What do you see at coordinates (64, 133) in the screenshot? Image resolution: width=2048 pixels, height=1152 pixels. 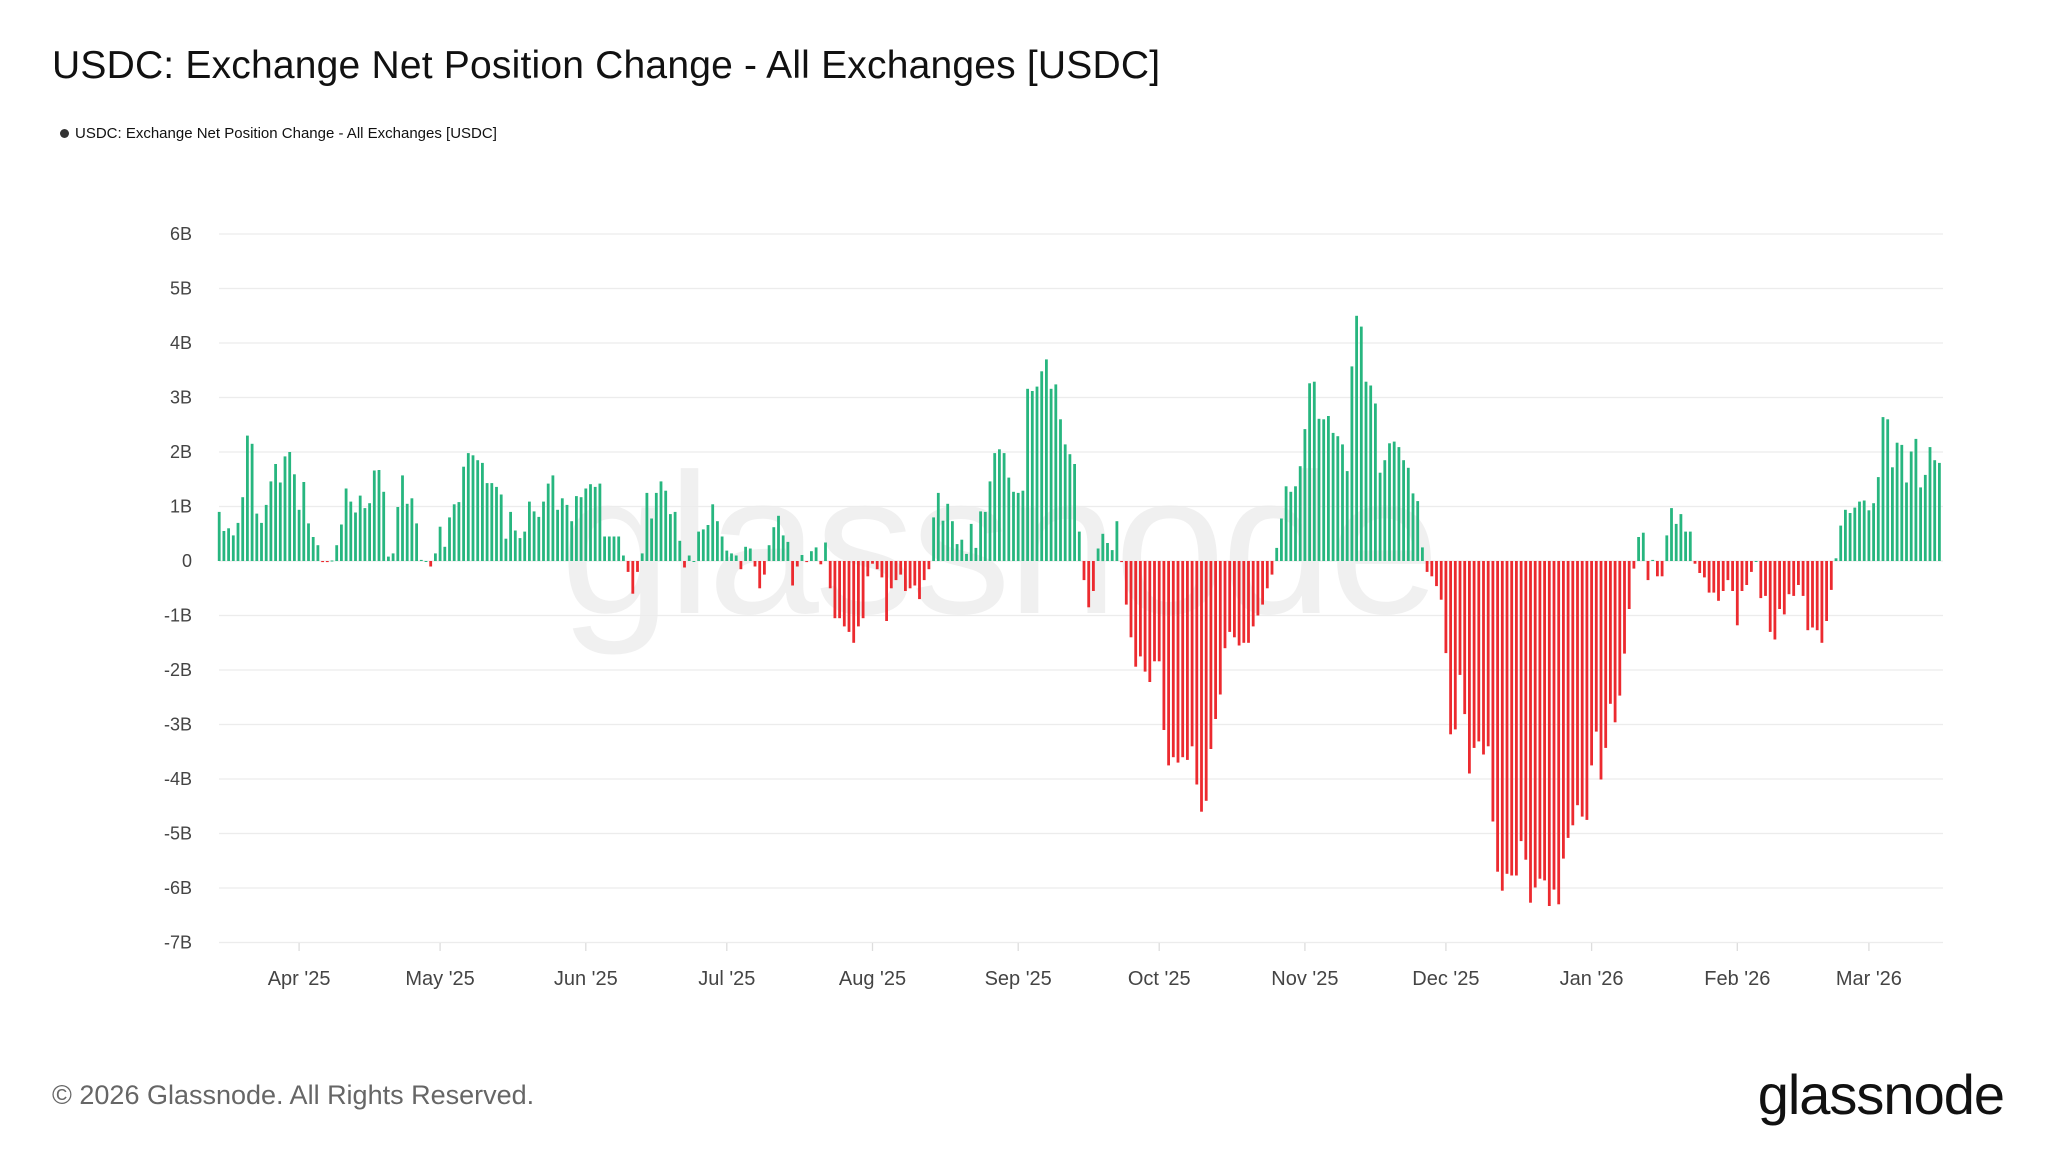 I see `legend-dot-icon` at bounding box center [64, 133].